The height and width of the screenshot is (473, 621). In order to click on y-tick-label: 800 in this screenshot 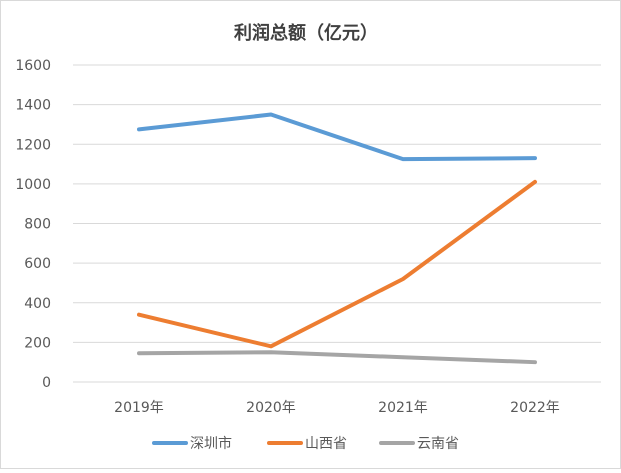, I will do `click(37, 225)`.